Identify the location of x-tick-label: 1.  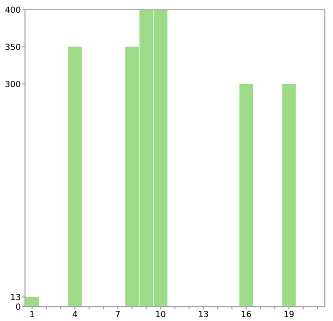
(32, 314).